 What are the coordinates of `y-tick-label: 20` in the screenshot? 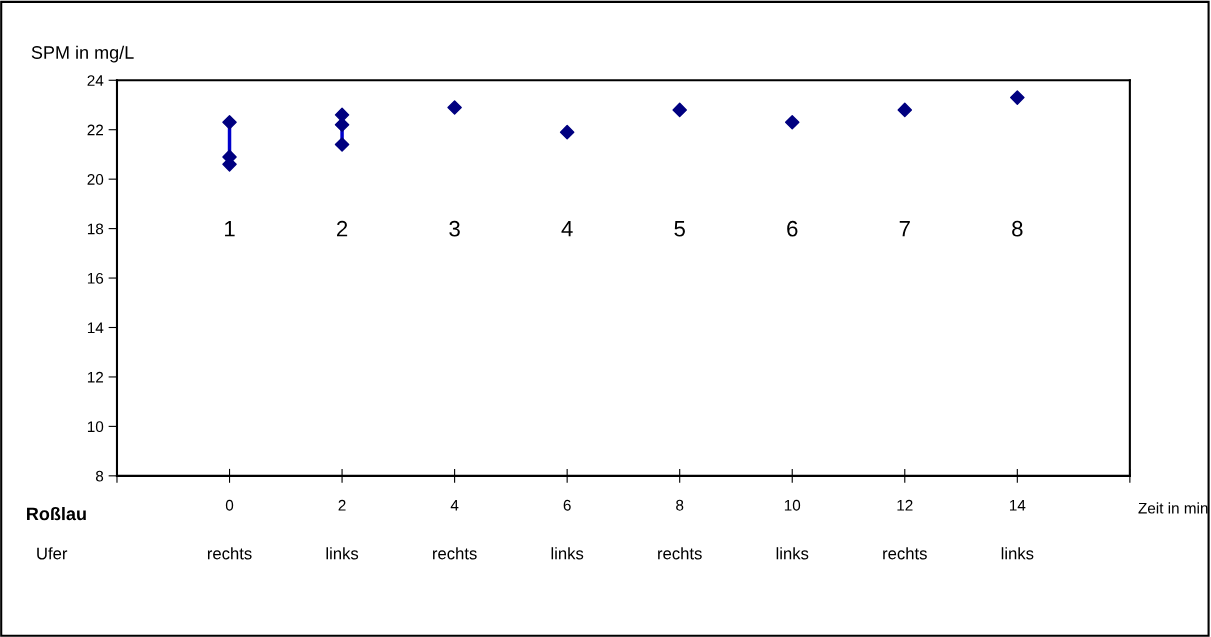 It's located at (95, 179).